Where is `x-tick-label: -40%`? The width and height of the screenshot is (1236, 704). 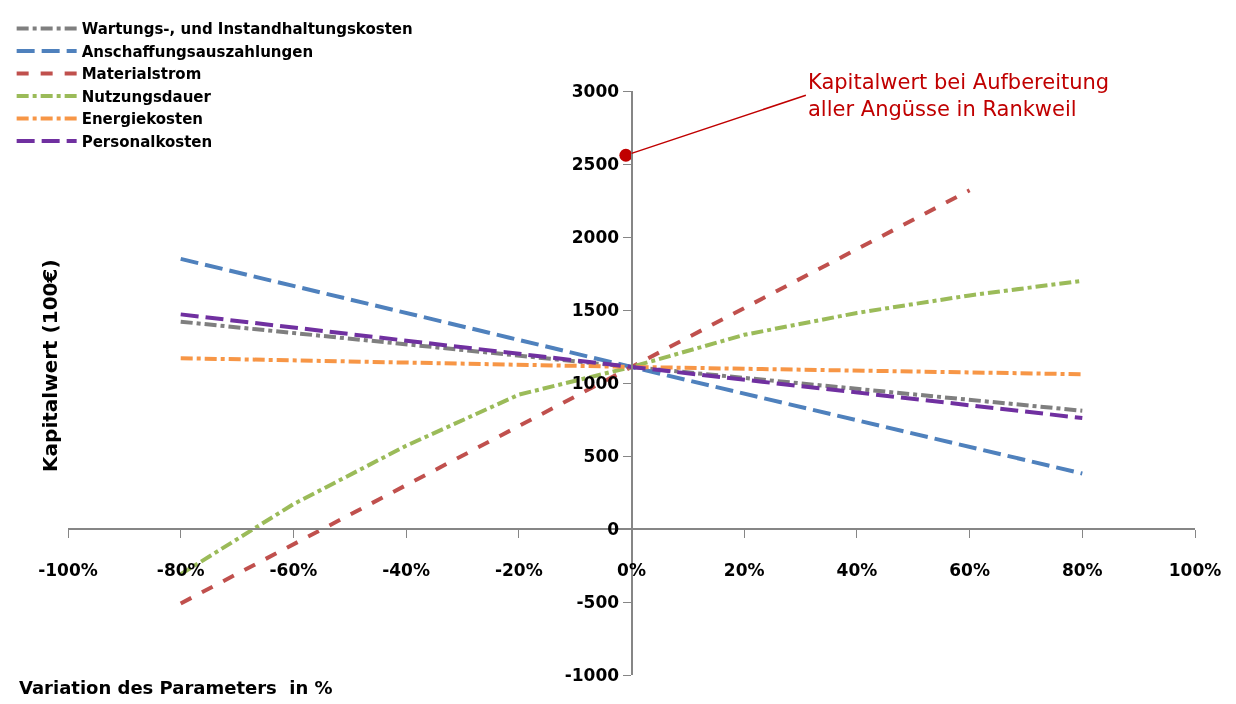 x-tick-label: -40% is located at coordinates (406, 570).